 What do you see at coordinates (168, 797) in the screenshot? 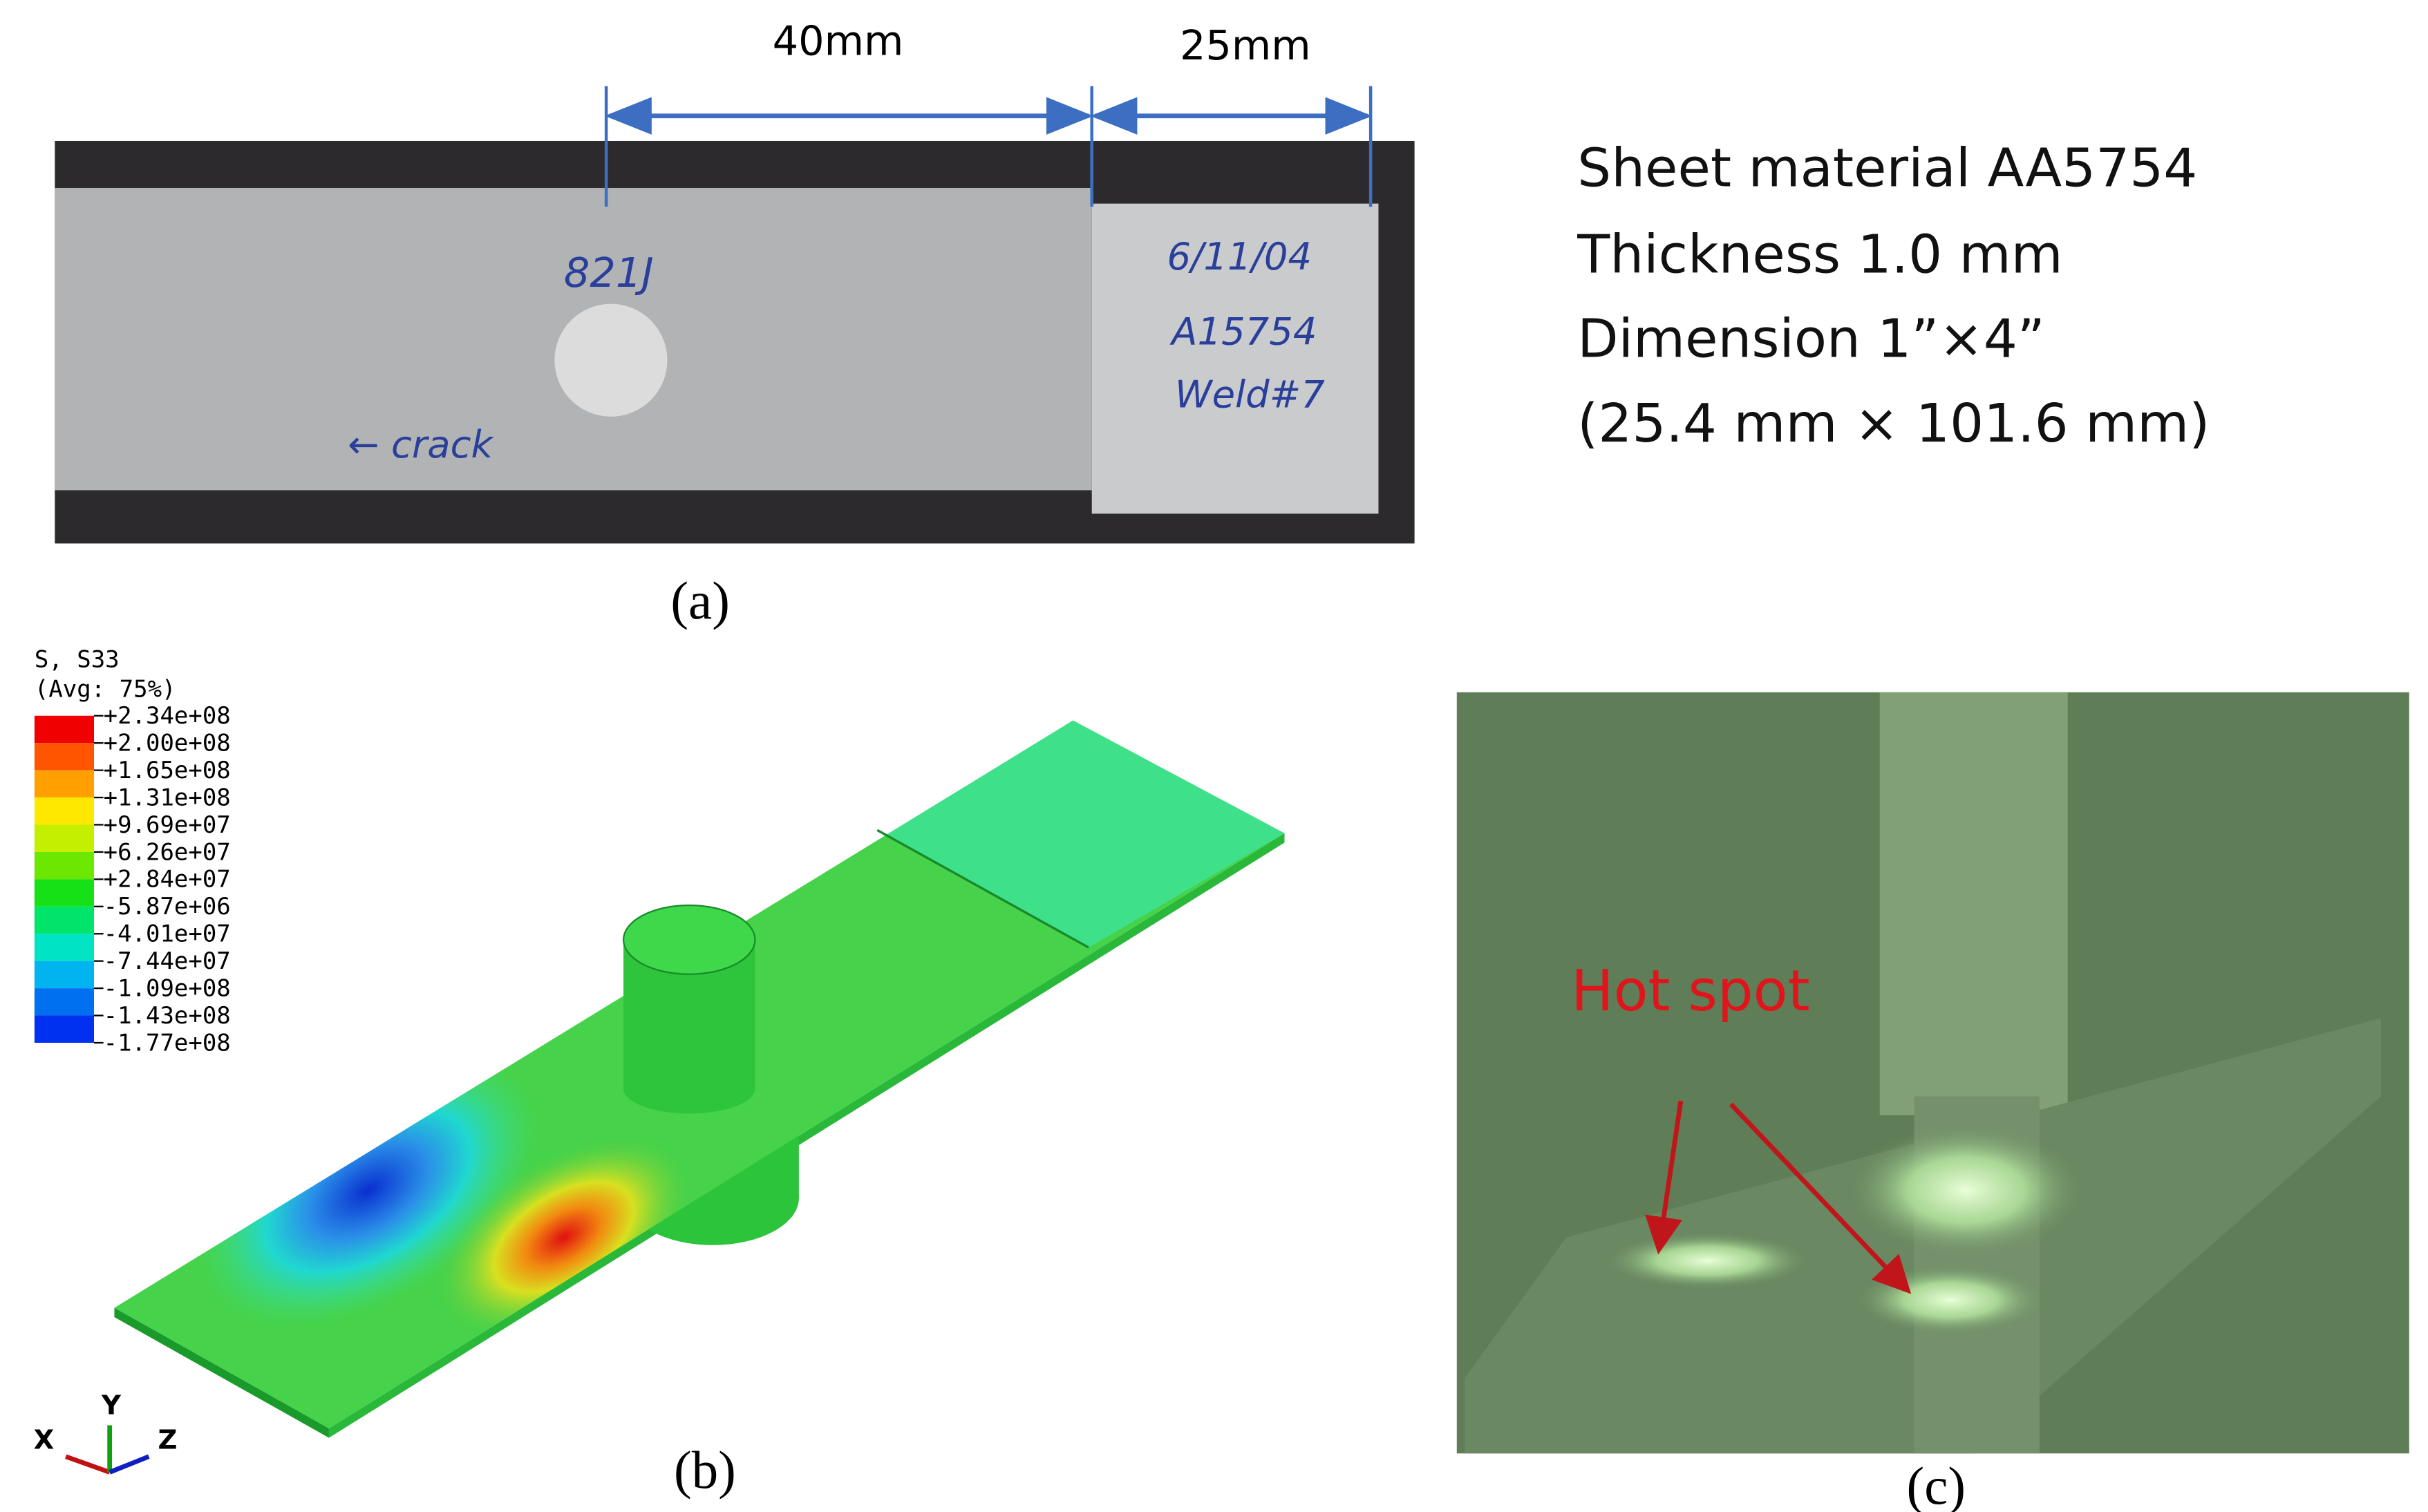
I see `legend-label: +1.31e+08` at bounding box center [168, 797].